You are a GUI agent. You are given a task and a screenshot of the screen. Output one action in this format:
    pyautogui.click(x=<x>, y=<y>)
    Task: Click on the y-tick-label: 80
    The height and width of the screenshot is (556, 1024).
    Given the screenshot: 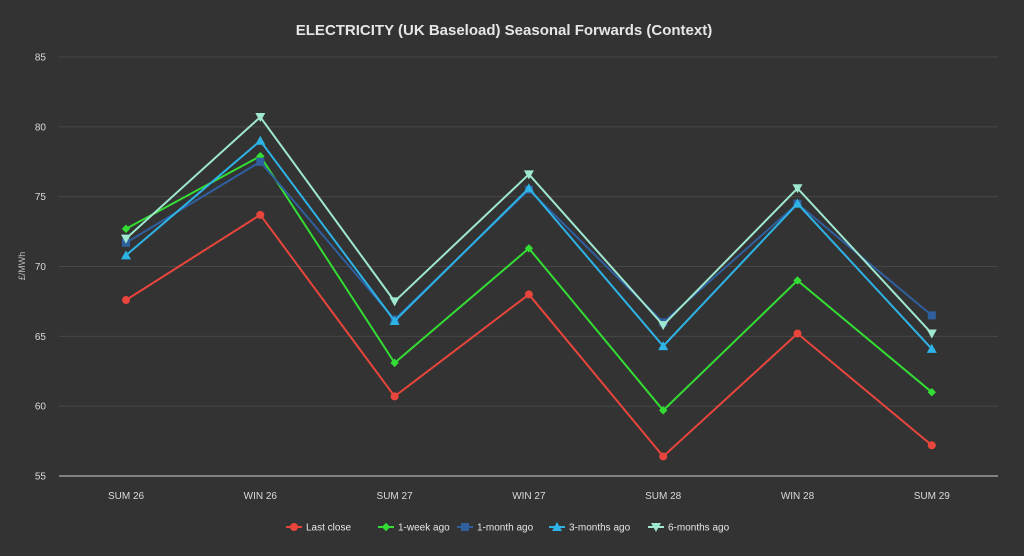 What is the action you would take?
    pyautogui.click(x=41, y=127)
    